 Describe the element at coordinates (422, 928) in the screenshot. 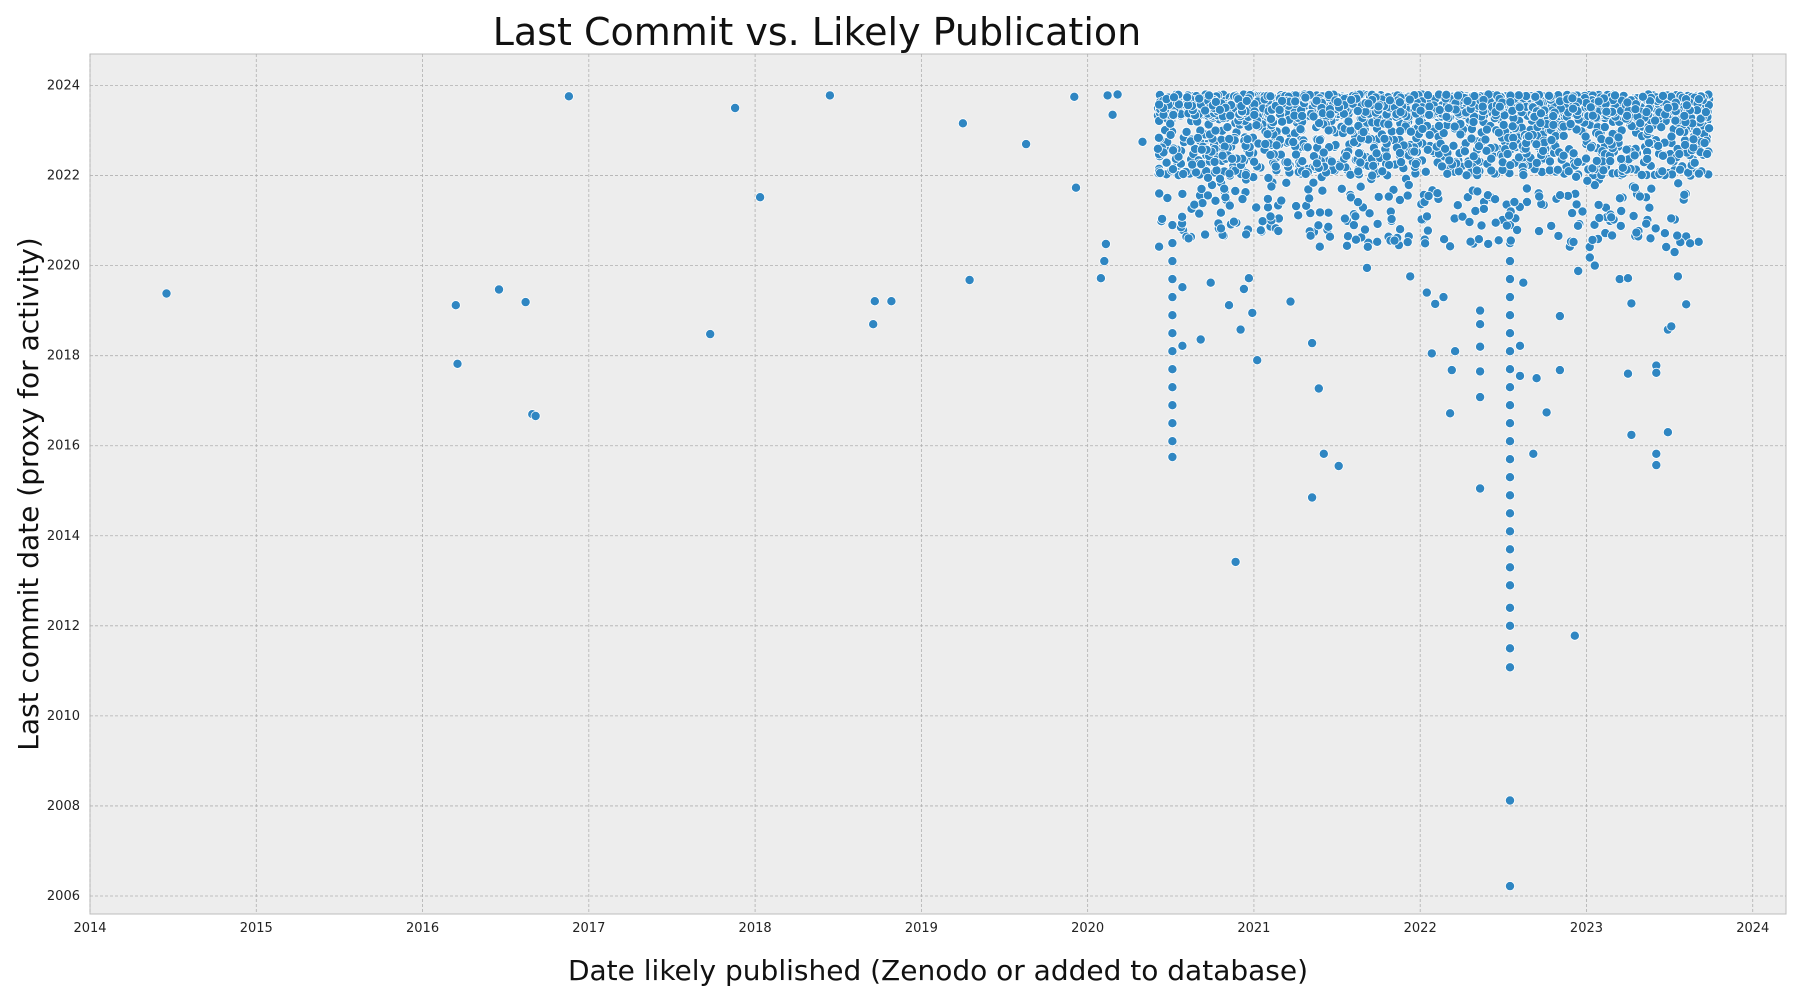

I see `x-tick-label: 2016` at that location.